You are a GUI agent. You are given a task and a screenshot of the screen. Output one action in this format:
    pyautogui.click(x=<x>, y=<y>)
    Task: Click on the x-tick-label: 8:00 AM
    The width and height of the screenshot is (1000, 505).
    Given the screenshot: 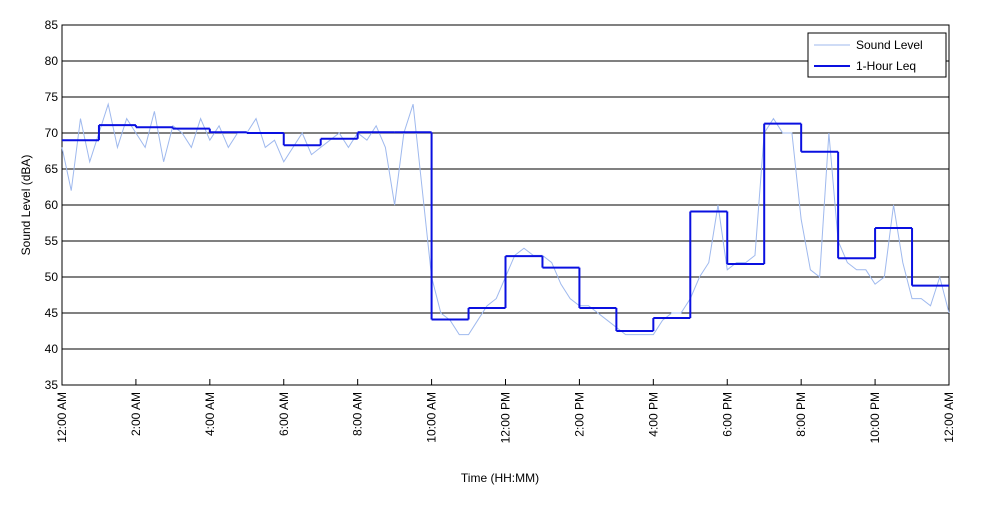 What is the action you would take?
    pyautogui.click(x=358, y=414)
    